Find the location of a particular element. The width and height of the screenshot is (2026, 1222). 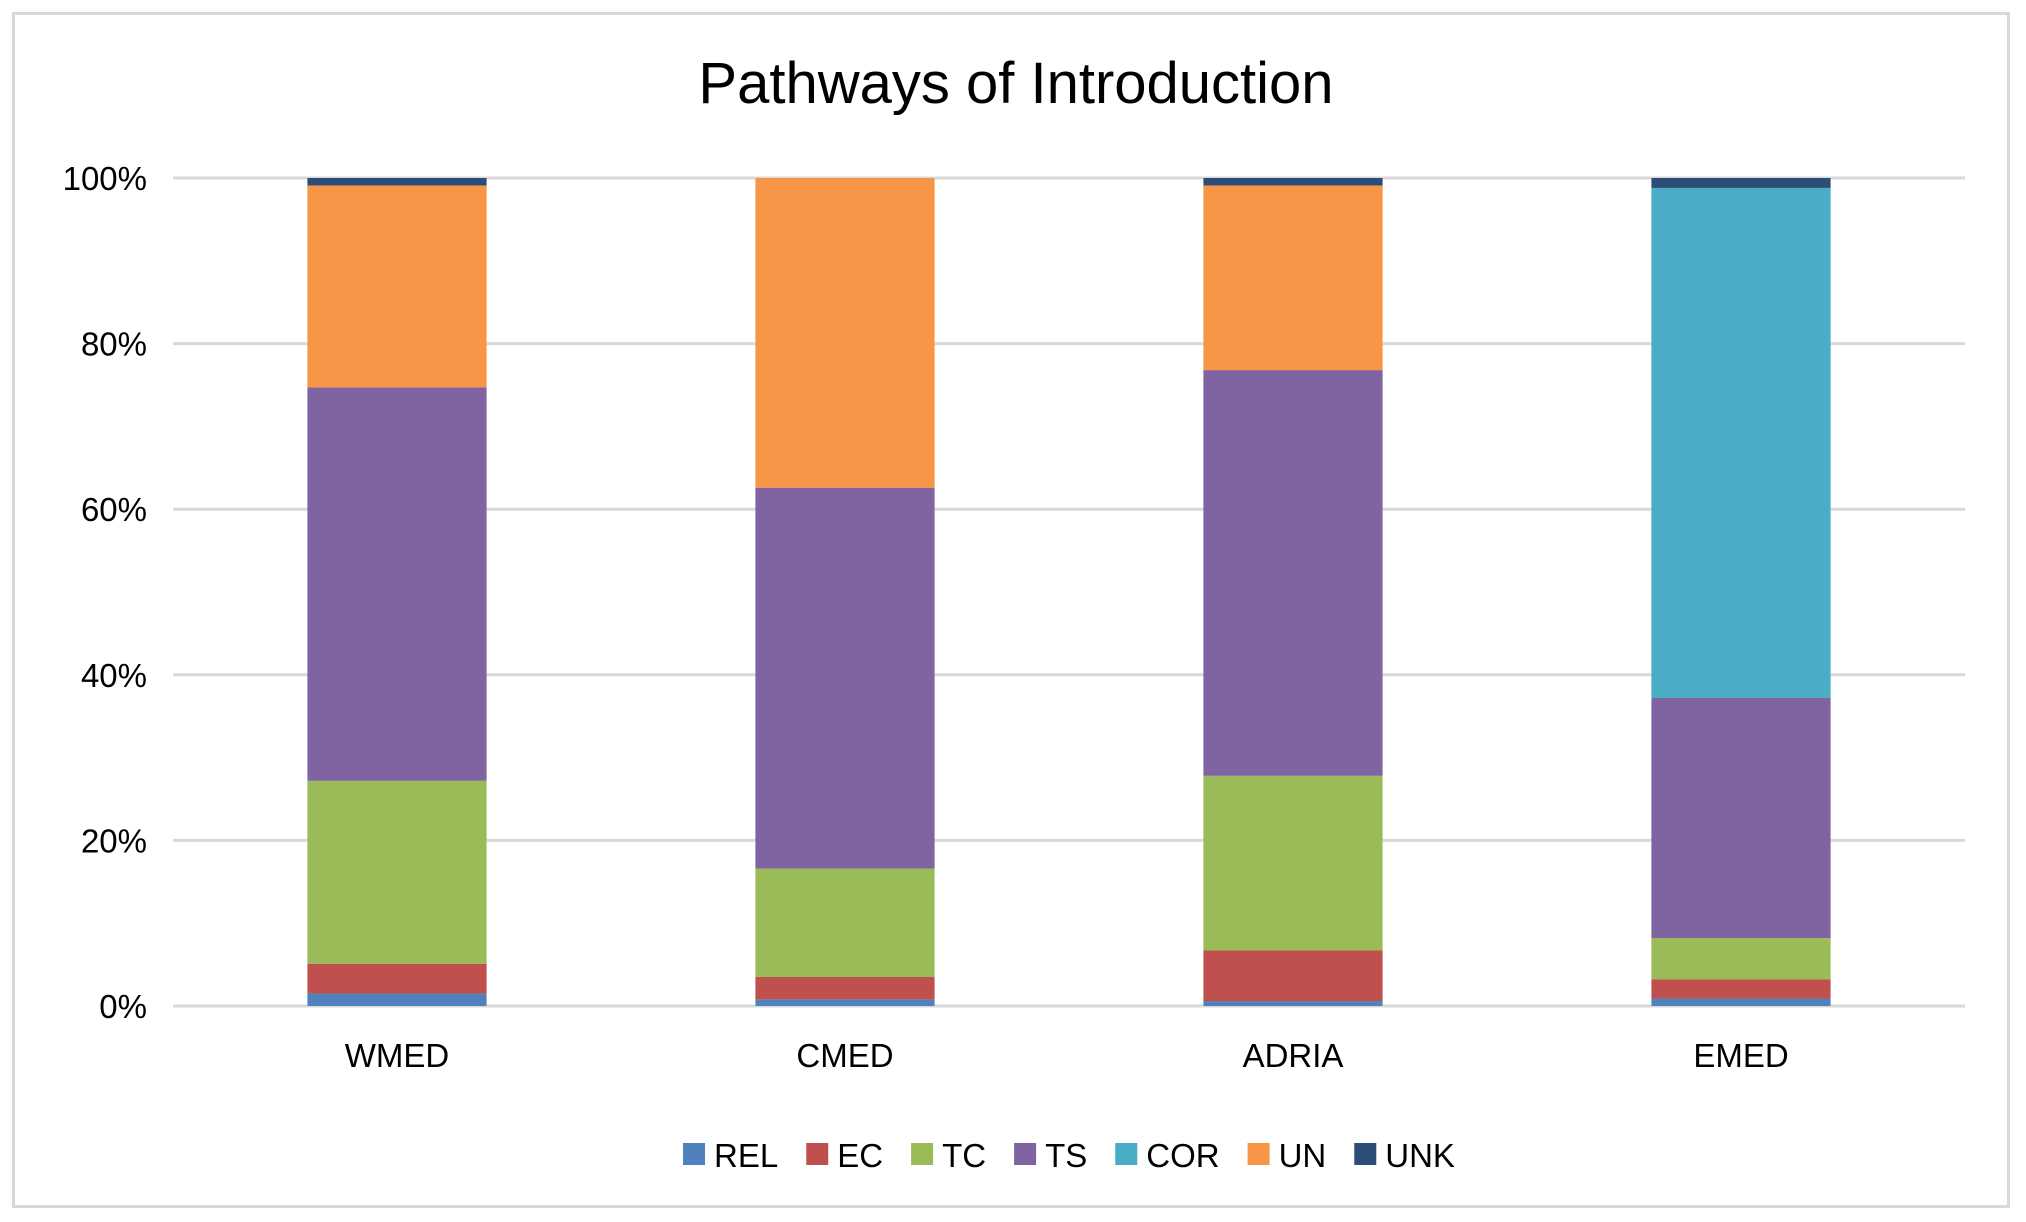

bar-adria-ec is located at coordinates (1293, 976).